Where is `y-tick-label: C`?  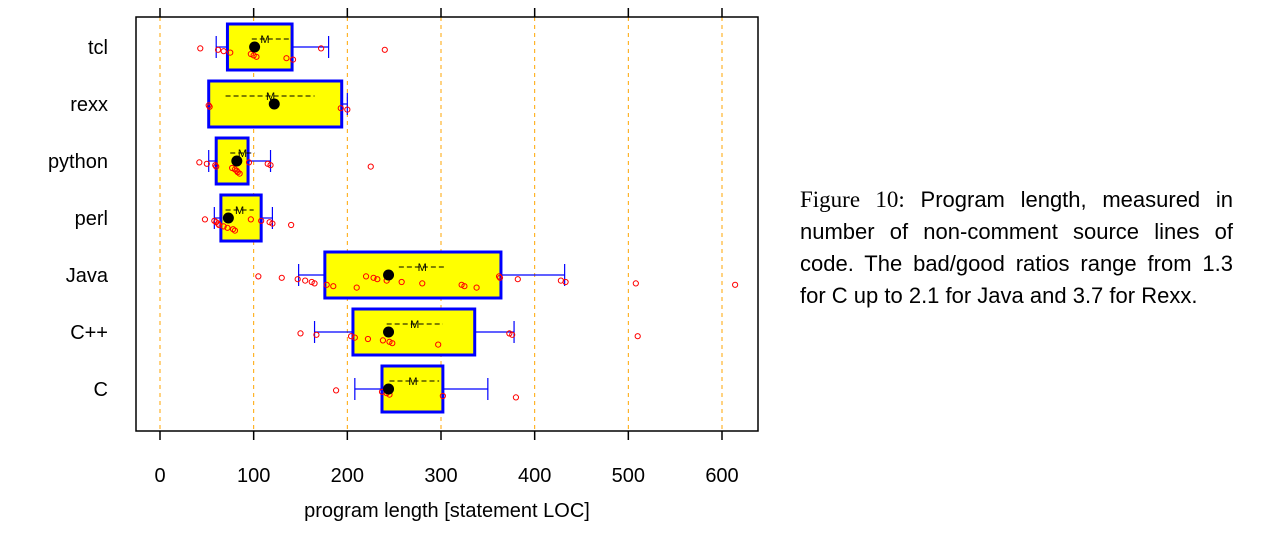
y-tick-label: C is located at coordinates (101, 390).